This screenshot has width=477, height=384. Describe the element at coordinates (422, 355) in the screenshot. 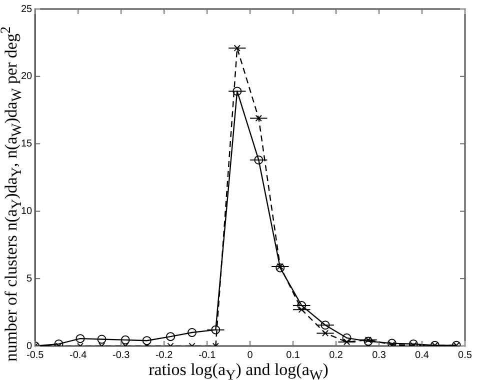

I see `x-tick-label: 0.4` at that location.